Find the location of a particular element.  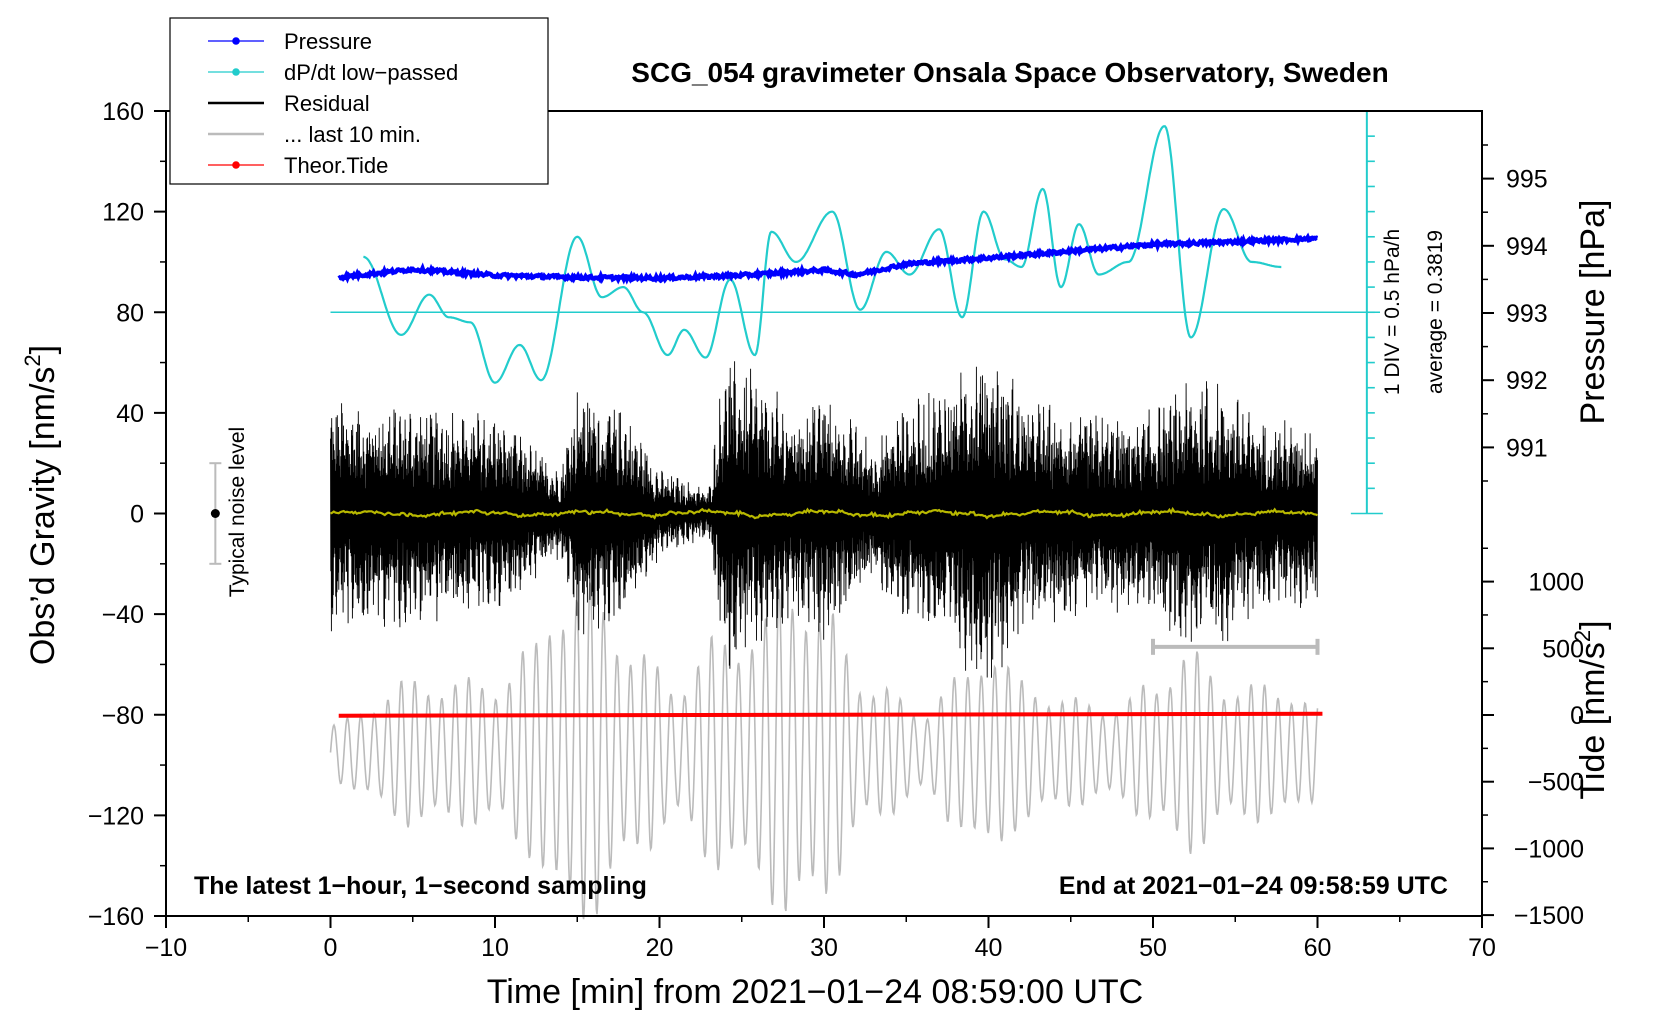

dpdt-series is located at coordinates (822, 254).